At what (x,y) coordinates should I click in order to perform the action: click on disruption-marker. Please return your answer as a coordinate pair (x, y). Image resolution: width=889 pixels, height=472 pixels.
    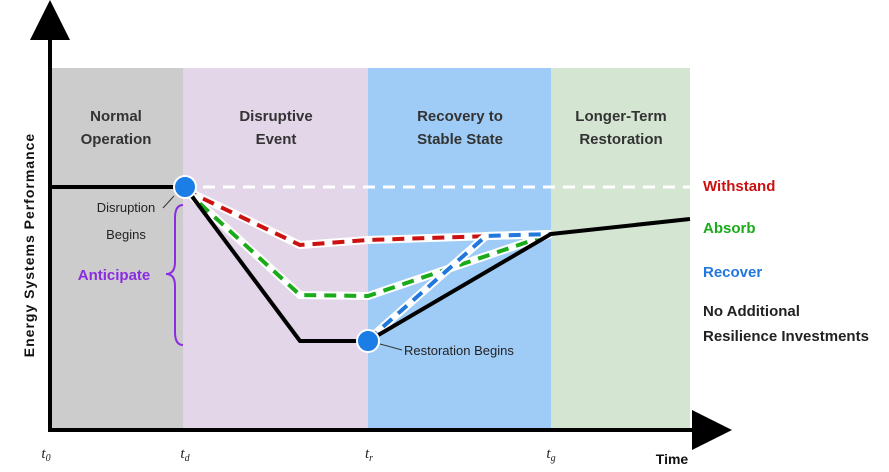
    Looking at the image, I should click on (185, 187).